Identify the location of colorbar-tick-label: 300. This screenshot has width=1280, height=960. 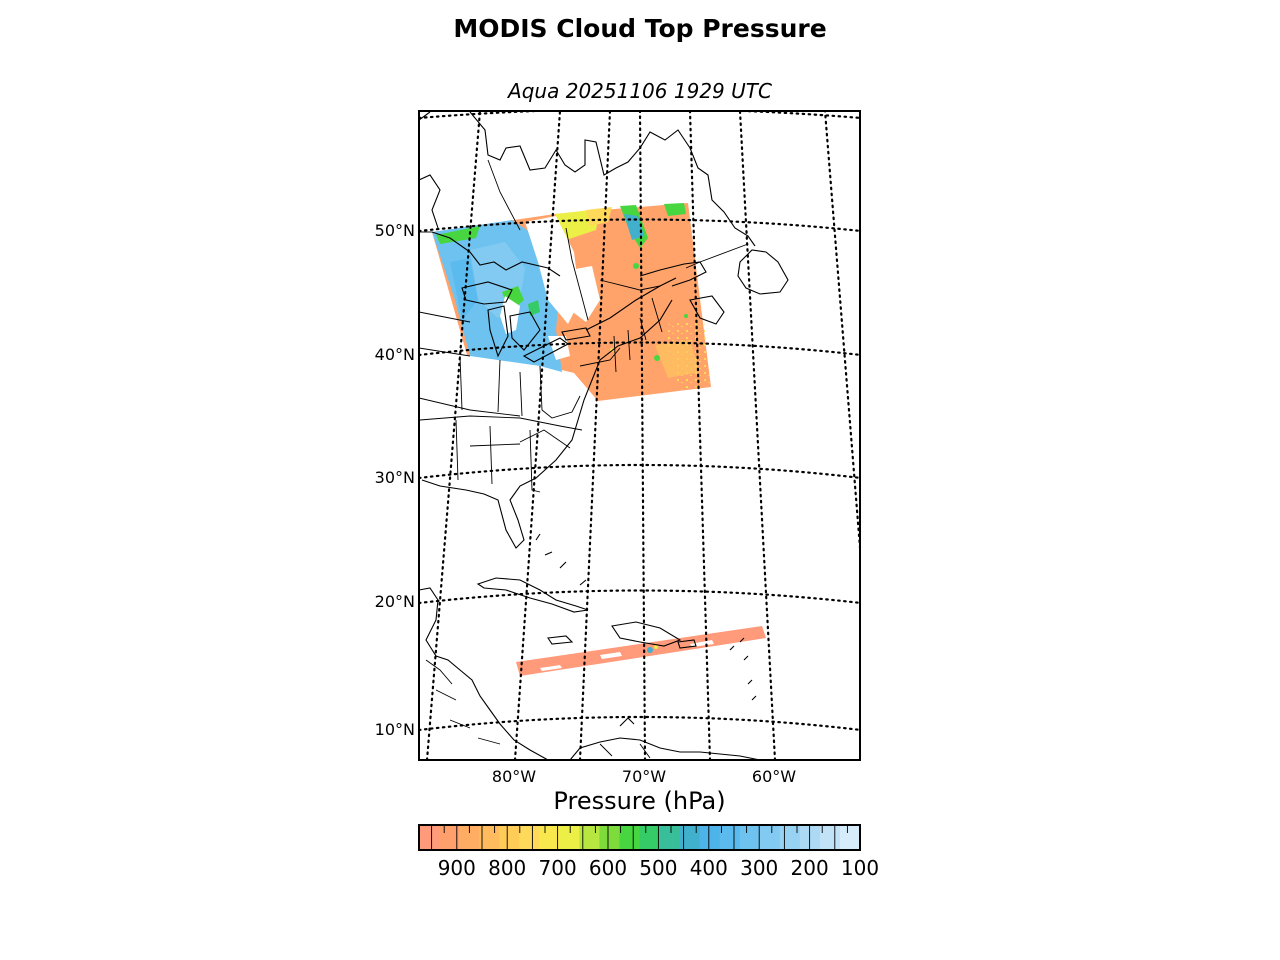
(759, 868).